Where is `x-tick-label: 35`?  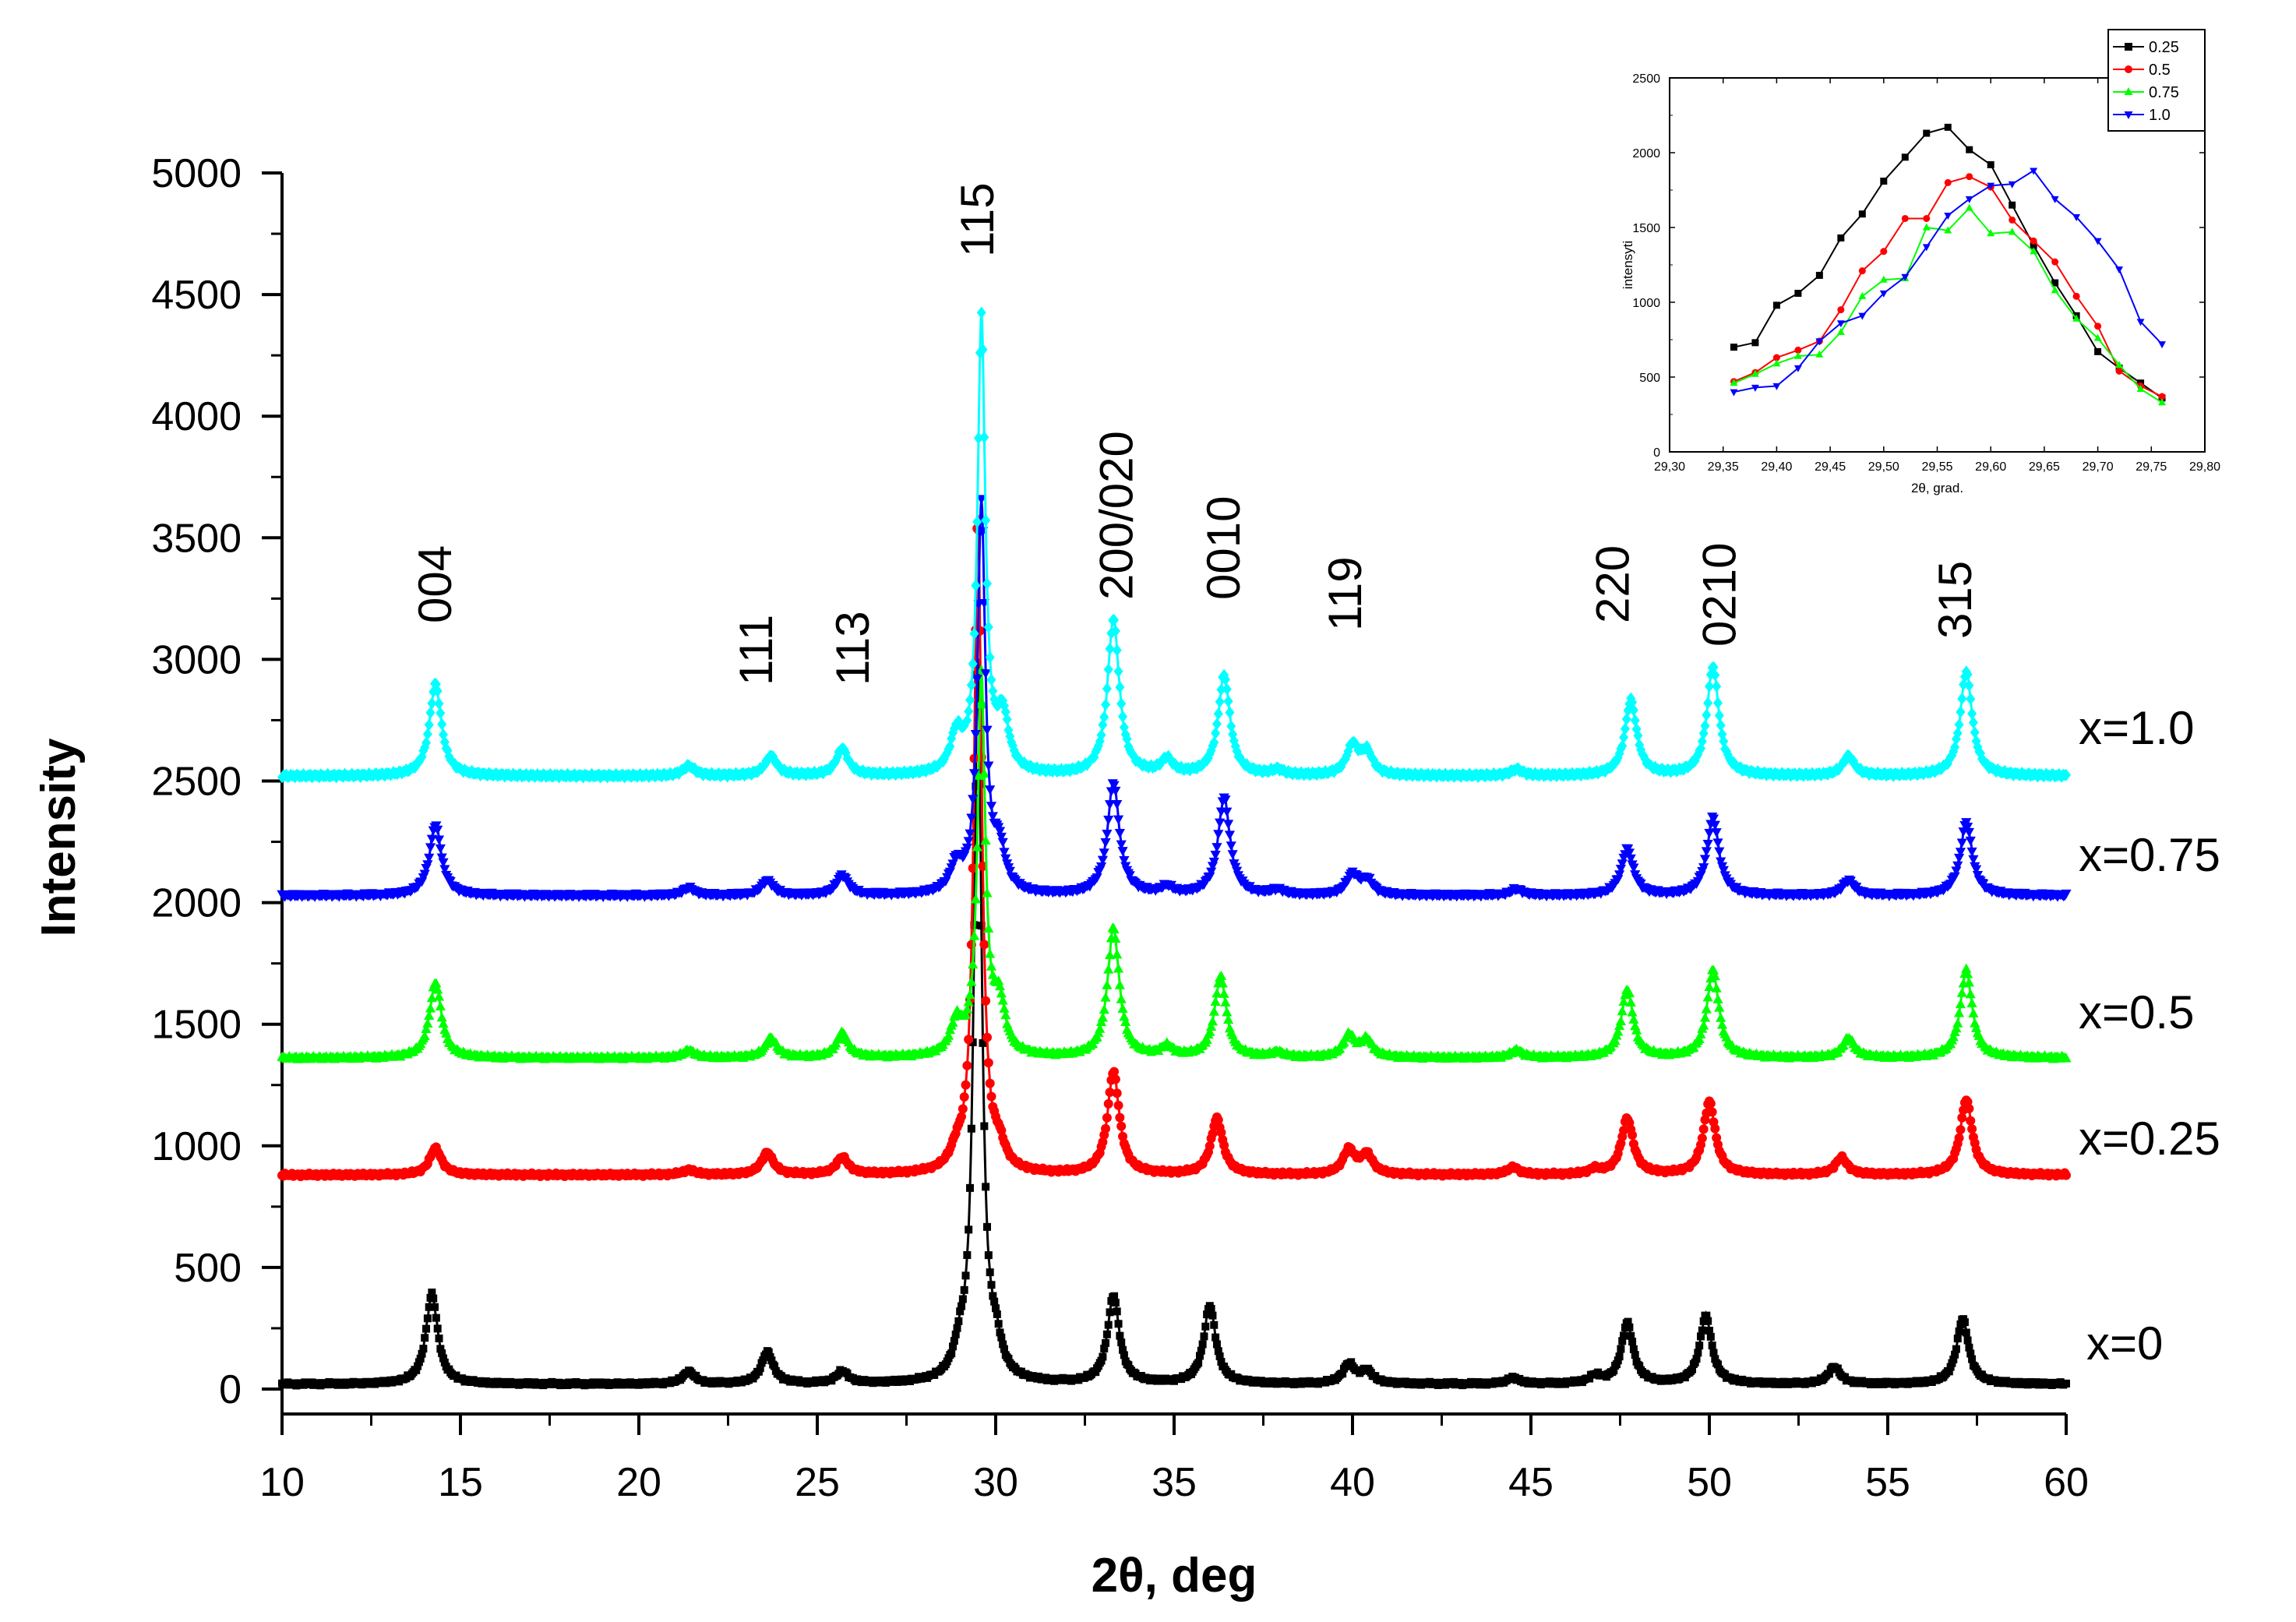
x-tick-label: 35 is located at coordinates (1174, 1482).